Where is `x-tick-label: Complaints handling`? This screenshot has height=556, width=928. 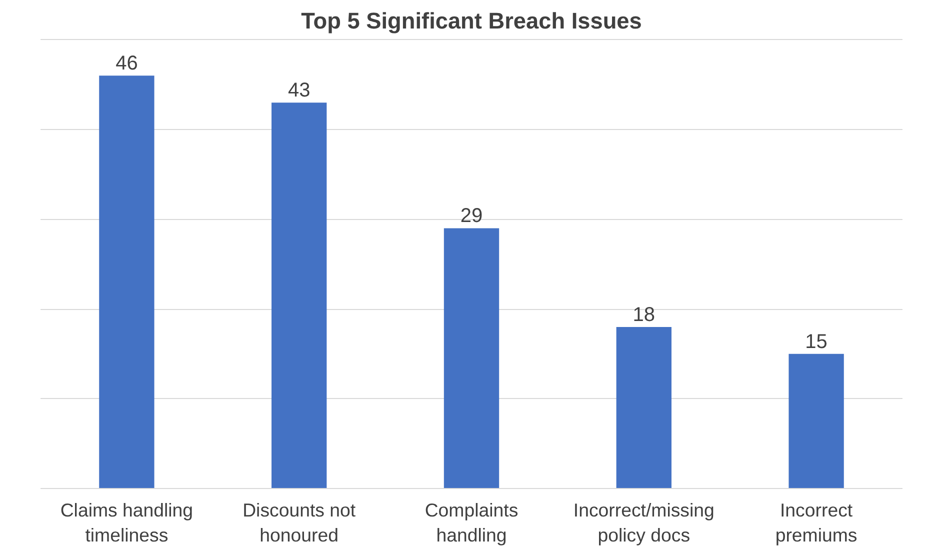 x-tick-label: Complaints handling is located at coordinates (471, 523).